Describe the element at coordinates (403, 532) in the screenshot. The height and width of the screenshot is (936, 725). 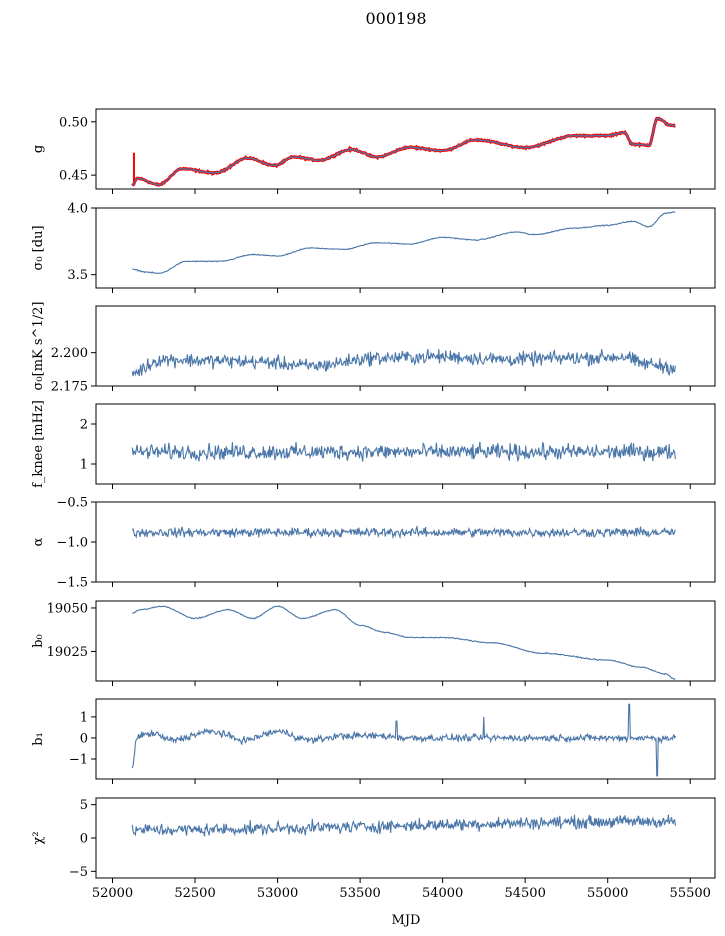
I see `alpha-panel-series-line` at that location.